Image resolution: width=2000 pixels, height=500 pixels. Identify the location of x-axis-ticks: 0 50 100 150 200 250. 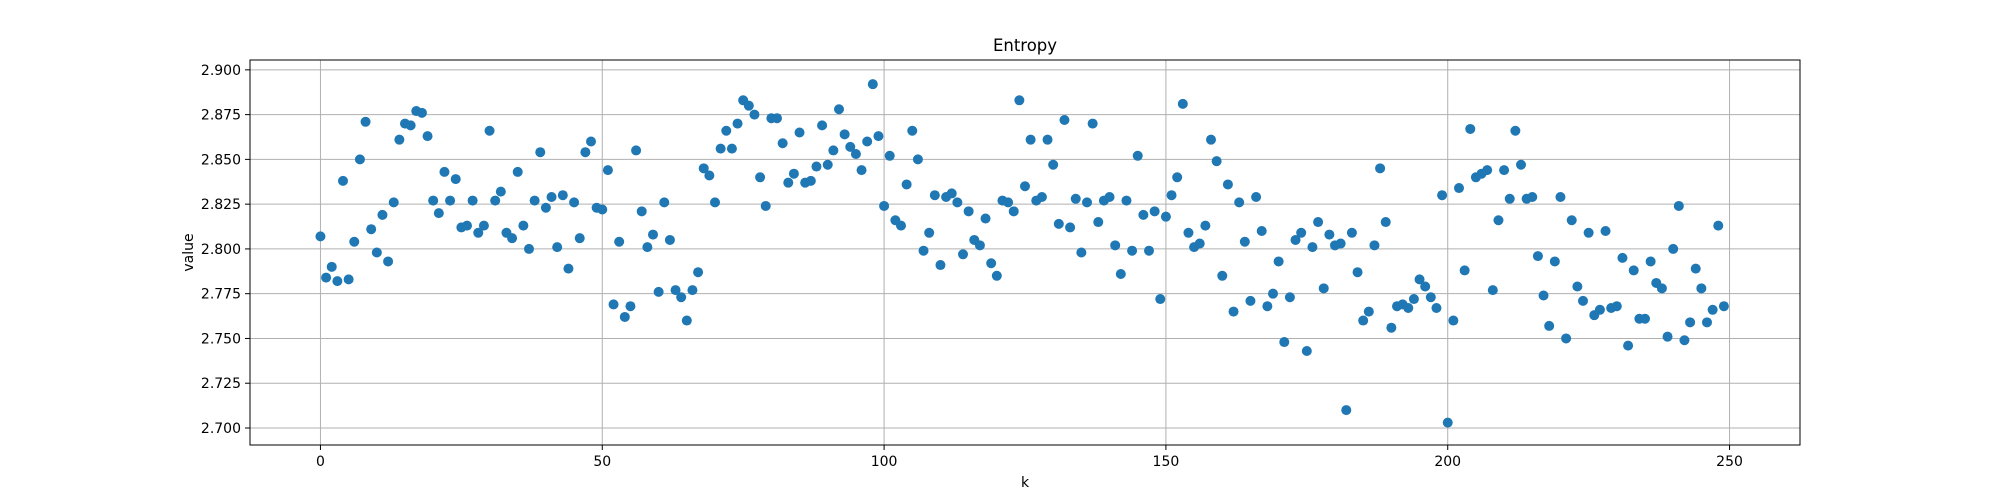
(1029, 457).